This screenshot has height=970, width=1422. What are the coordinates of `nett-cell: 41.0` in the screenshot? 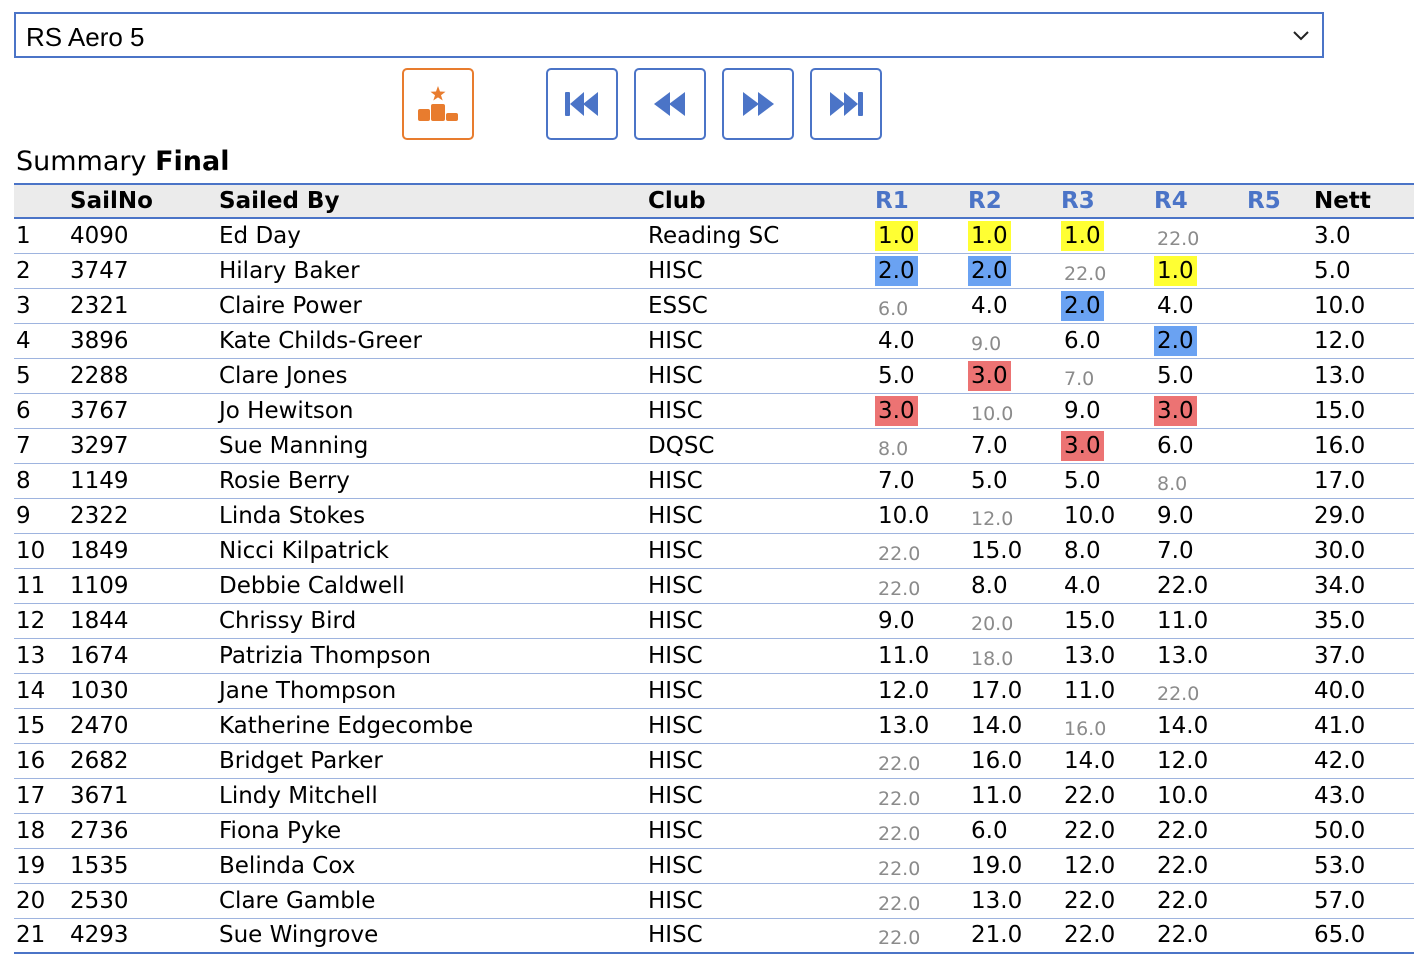 It's located at (1340, 725).